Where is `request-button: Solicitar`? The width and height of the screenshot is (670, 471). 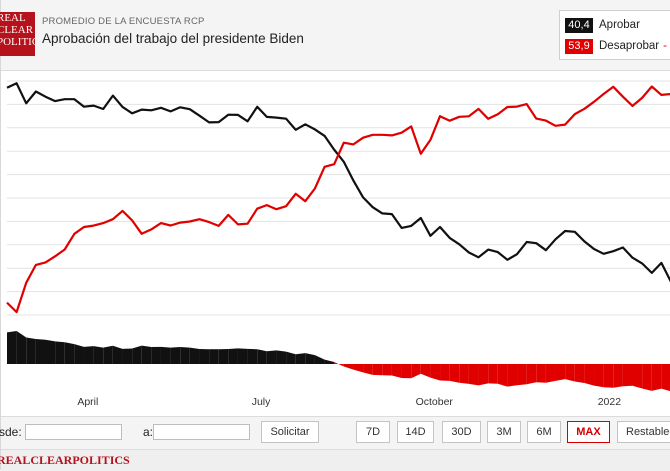 request-button: Solicitar is located at coordinates (290, 432).